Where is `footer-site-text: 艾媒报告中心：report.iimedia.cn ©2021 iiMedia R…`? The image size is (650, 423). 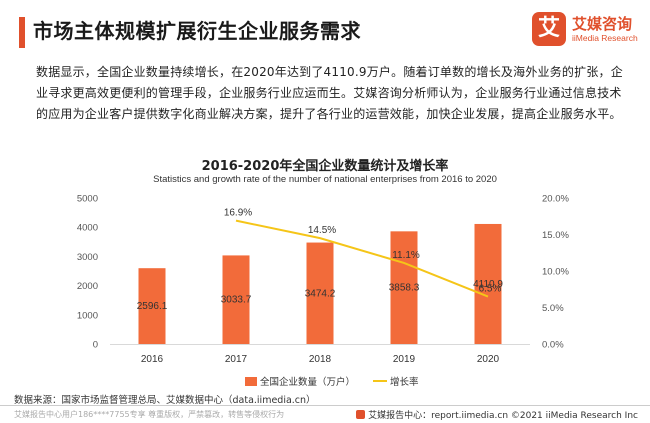 footer-site-text: 艾媒报告中心：report.iimedia.cn ©2021 iiMedia R… is located at coordinates (503, 416).